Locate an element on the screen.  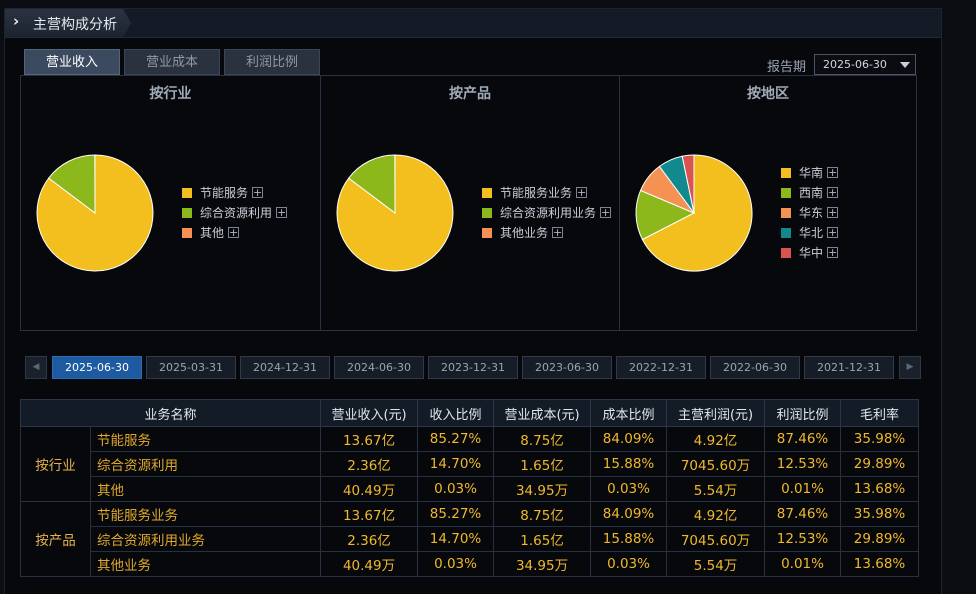
date-tab: 2024-12-31 is located at coordinates (285, 367).